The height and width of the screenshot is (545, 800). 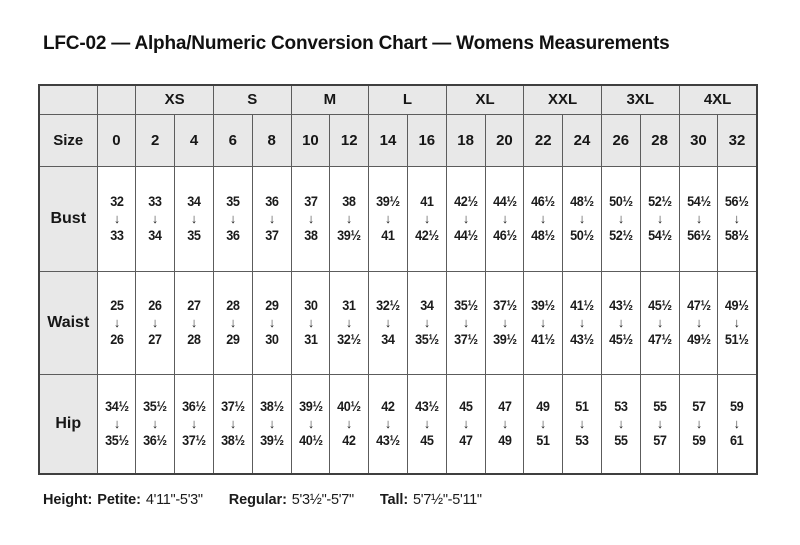 What do you see at coordinates (737, 201) in the screenshot?
I see `value-from: 56½` at bounding box center [737, 201].